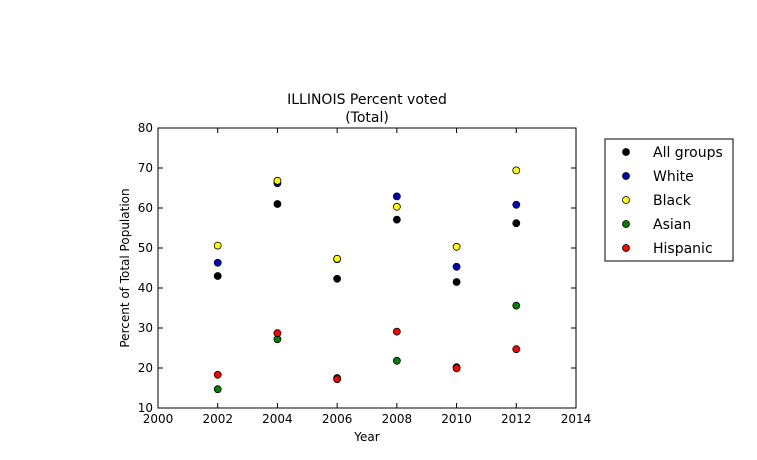 The image size is (757, 460). I want to click on y-tick-label: 20, so click(145, 368).